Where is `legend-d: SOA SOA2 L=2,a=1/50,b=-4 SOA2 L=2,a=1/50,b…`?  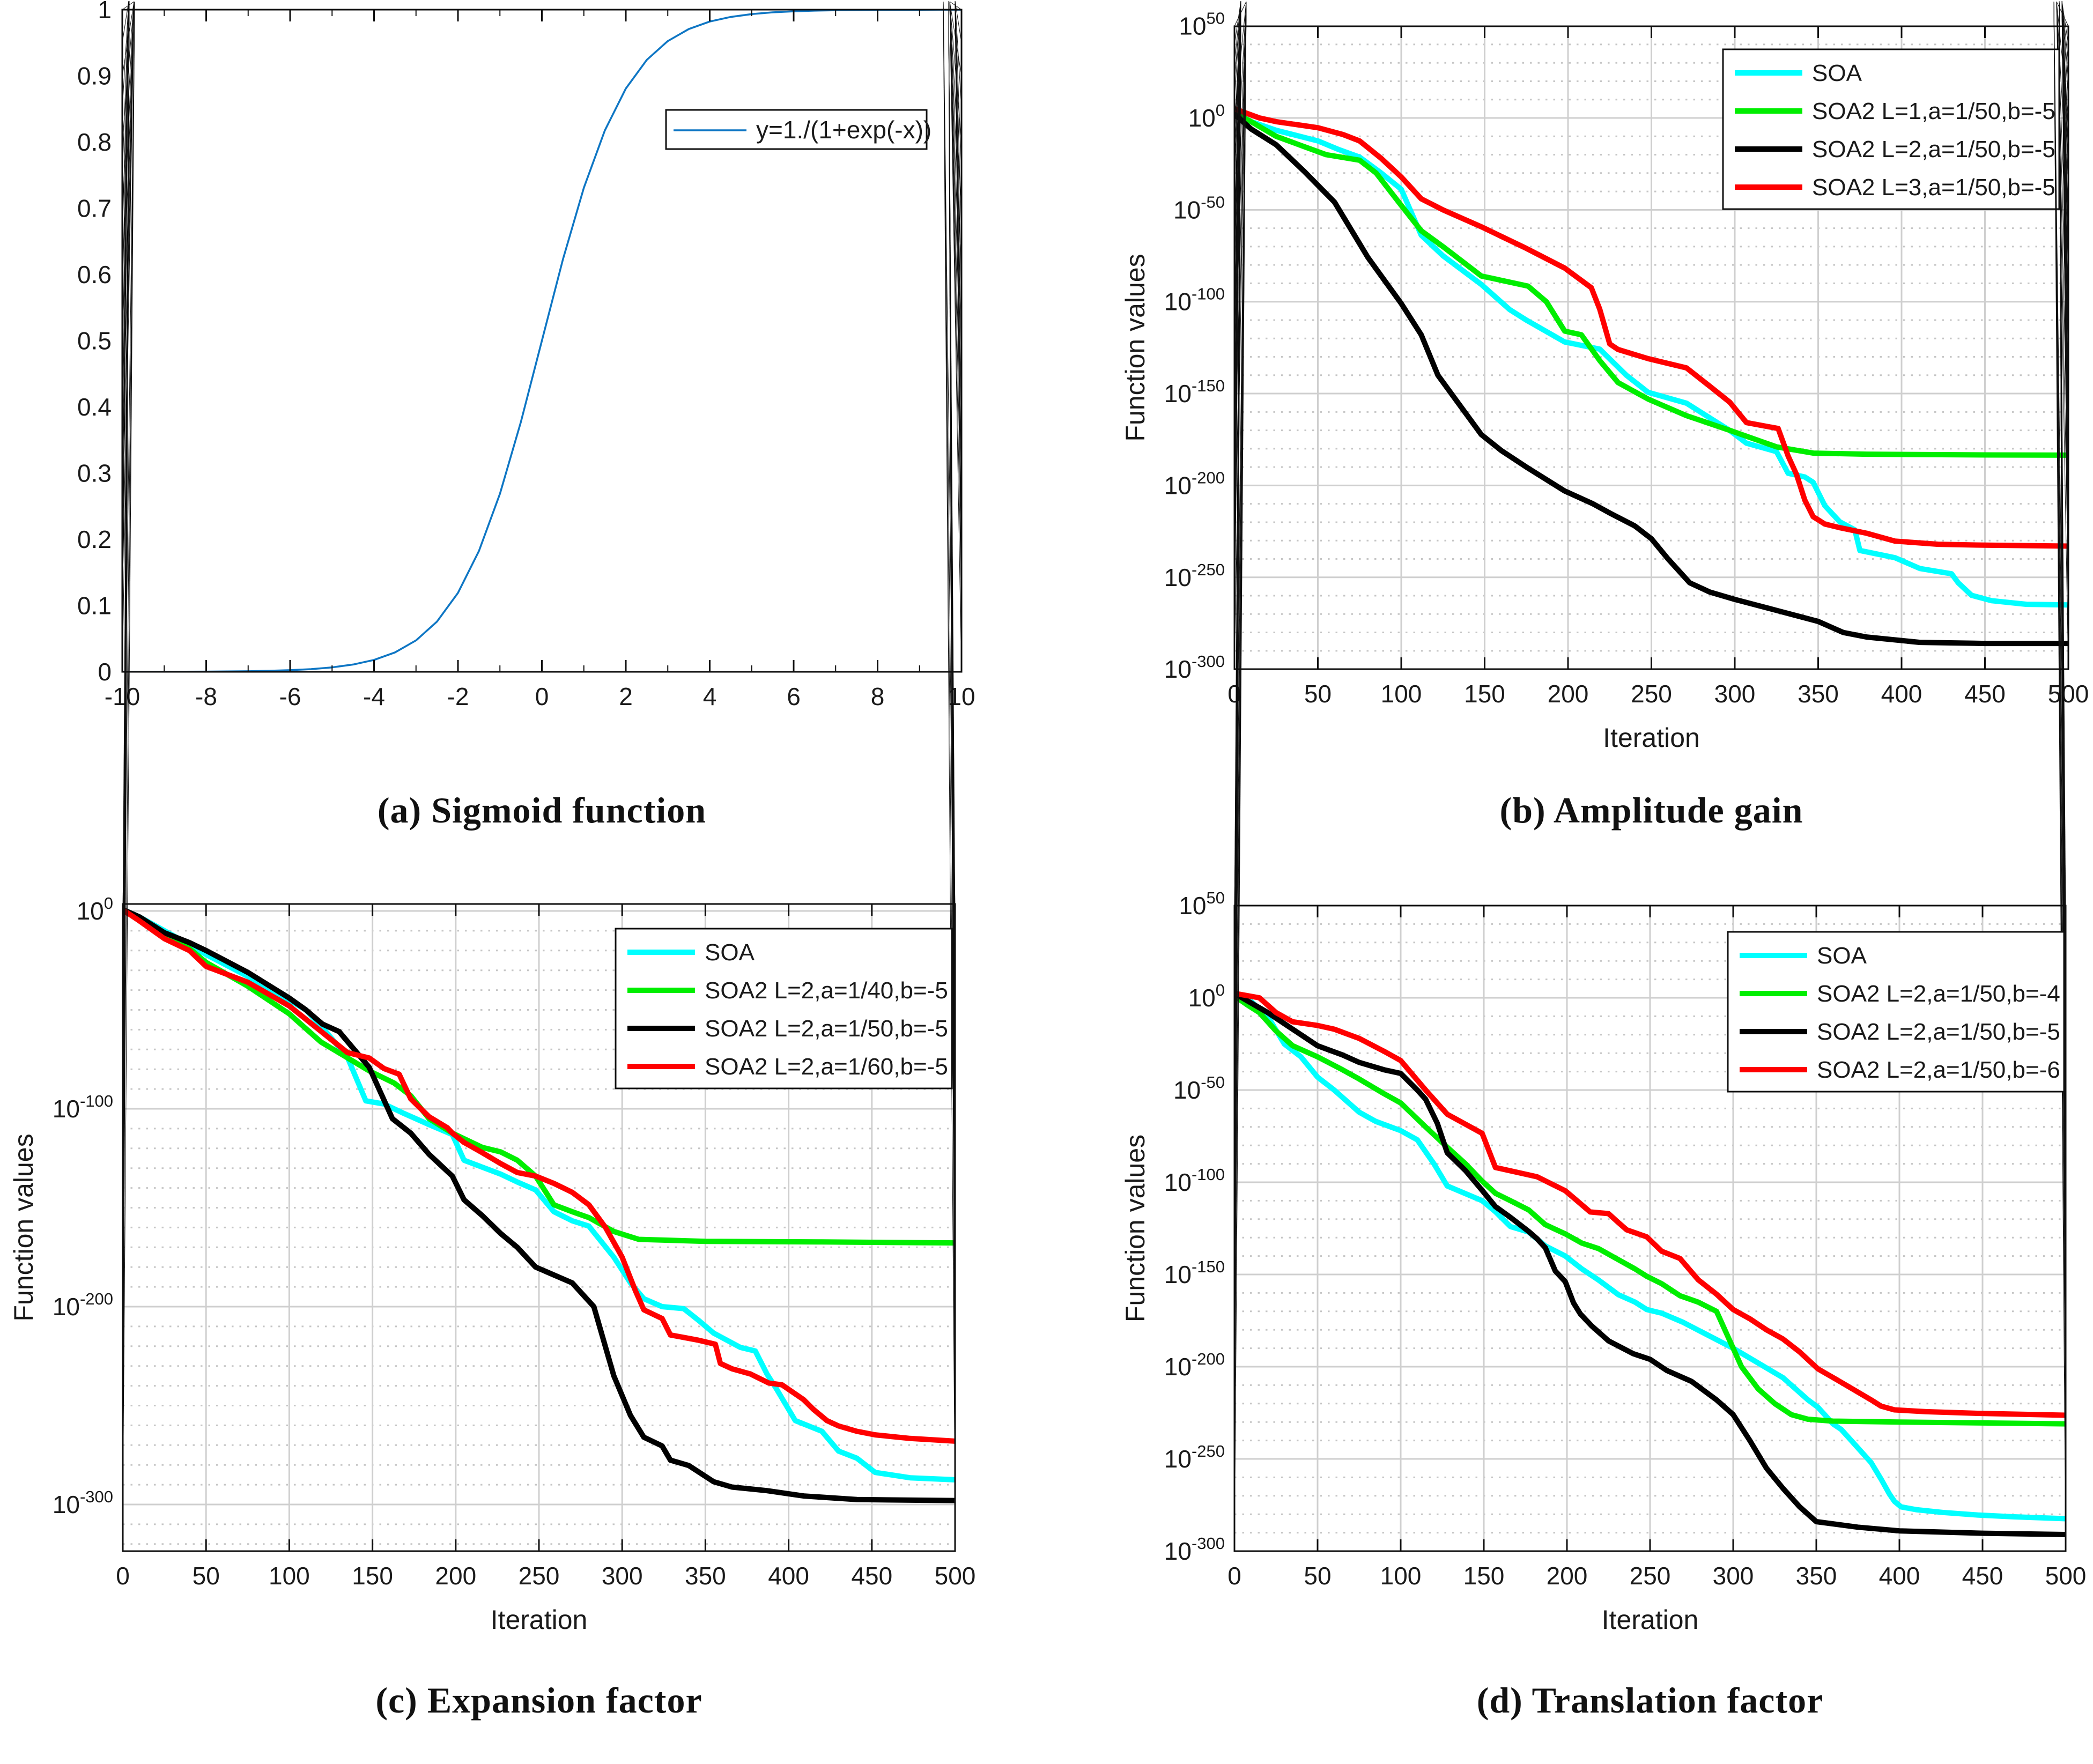
legend-d: SOA SOA2 L=2,a=1/50,b=-4 SOA2 L=2,a=1/50,b… is located at coordinates (1896, 1012).